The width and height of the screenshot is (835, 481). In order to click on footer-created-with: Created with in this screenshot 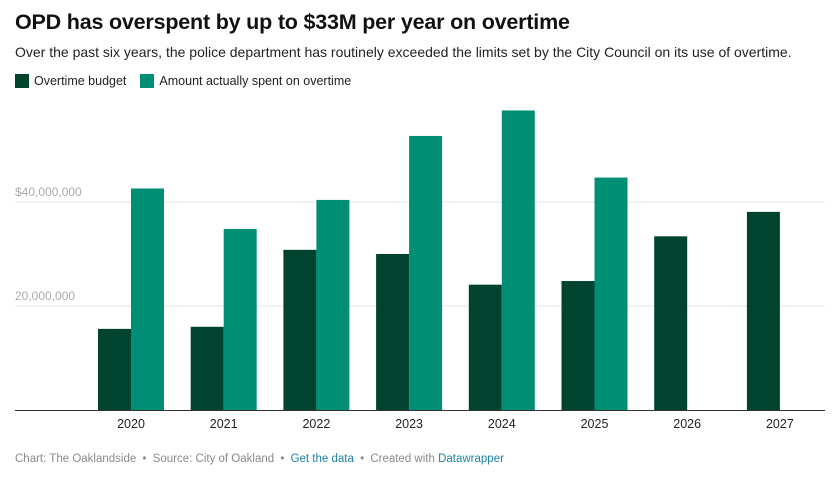, I will do `click(402, 459)`.